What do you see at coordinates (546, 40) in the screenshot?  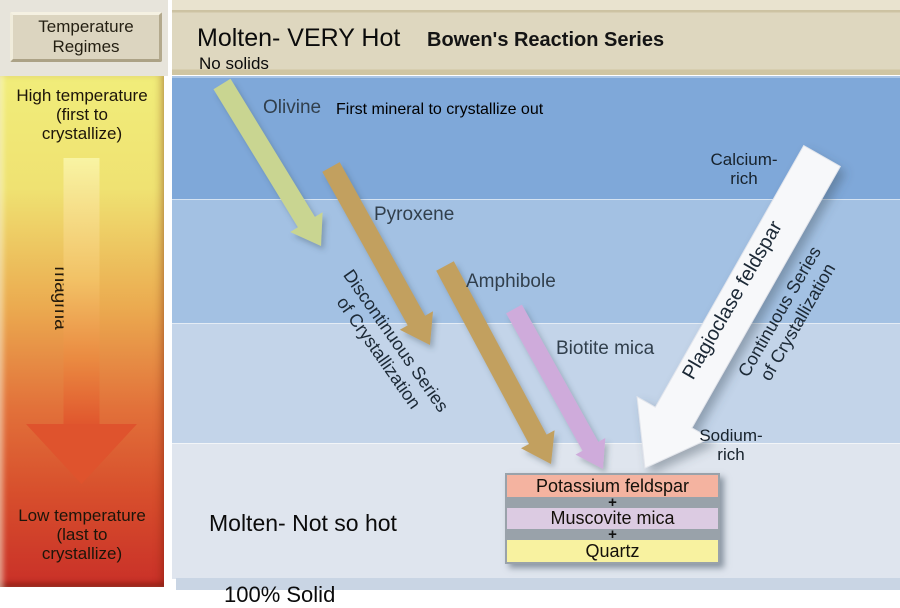 I see `figure-title: Bowen's Reaction Series` at bounding box center [546, 40].